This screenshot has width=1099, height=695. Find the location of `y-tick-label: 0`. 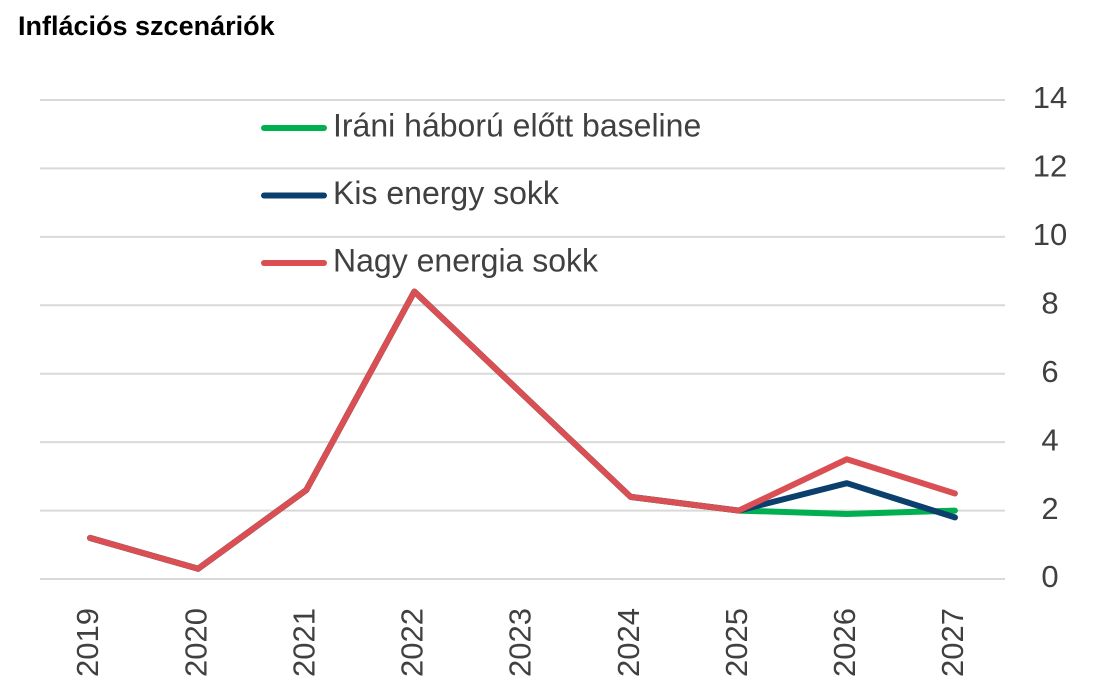

y-tick-label: 0 is located at coordinates (1049, 576).